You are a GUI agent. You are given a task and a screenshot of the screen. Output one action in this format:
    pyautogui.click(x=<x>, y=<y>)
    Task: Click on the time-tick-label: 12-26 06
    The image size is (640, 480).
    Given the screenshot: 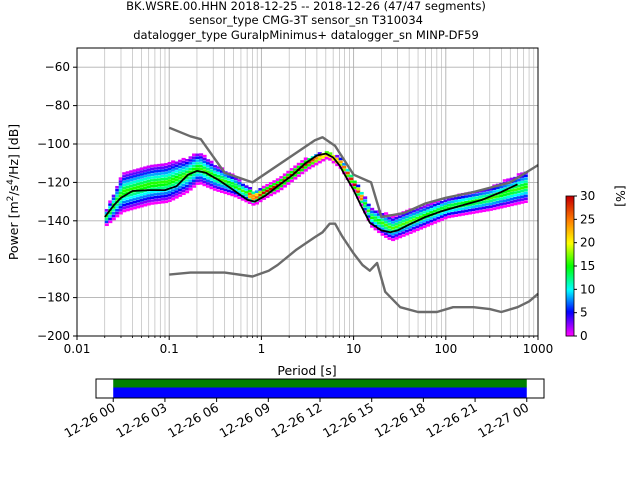 What is the action you would take?
    pyautogui.click(x=193, y=420)
    